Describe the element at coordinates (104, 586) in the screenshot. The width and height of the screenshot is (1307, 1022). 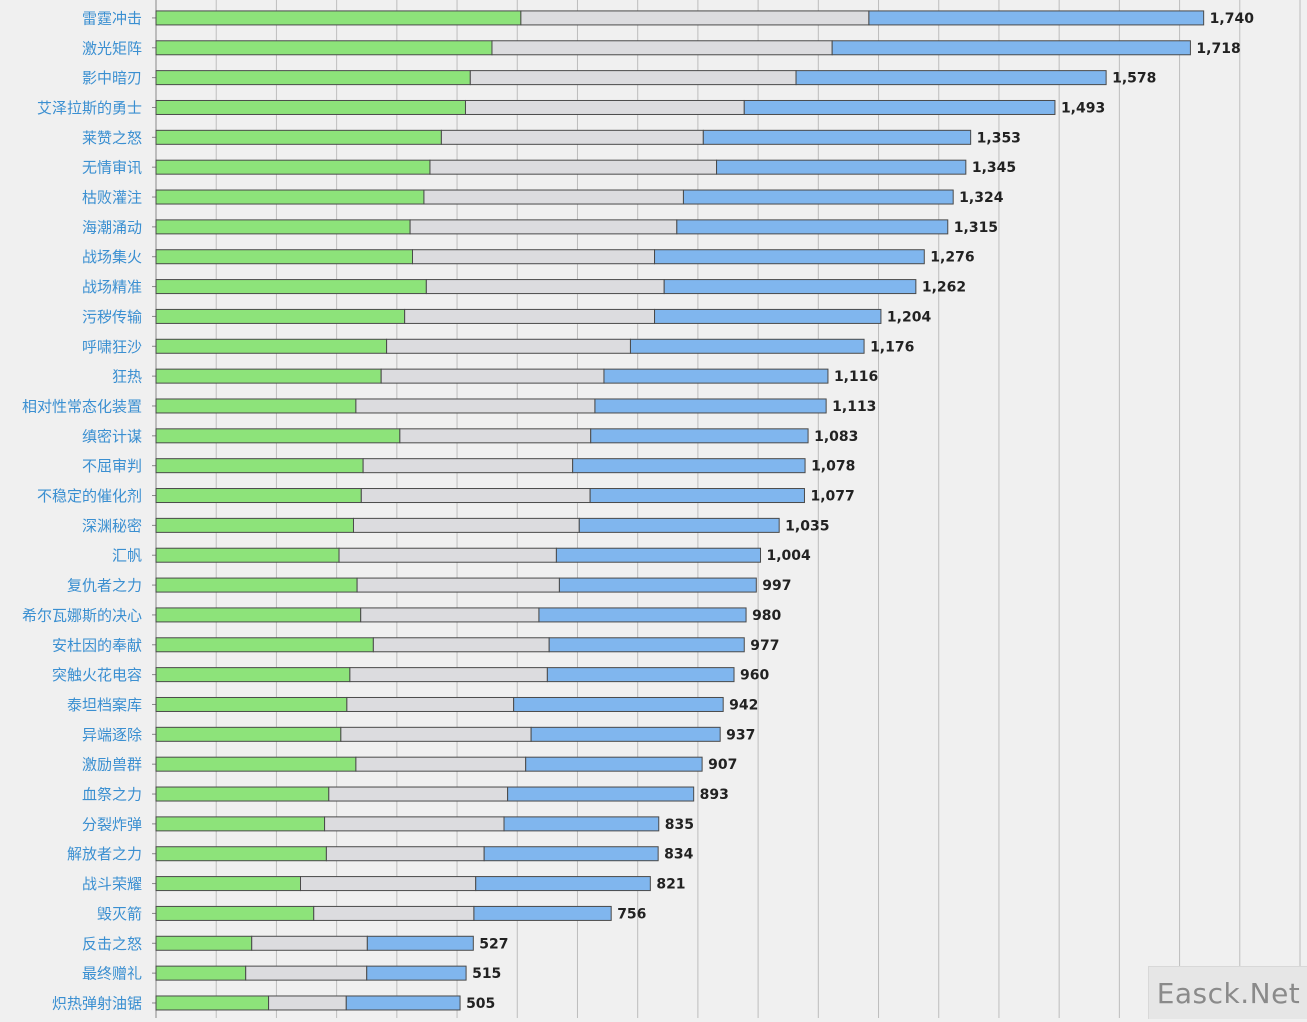
I see `category-label: 复仇者之力` at that location.